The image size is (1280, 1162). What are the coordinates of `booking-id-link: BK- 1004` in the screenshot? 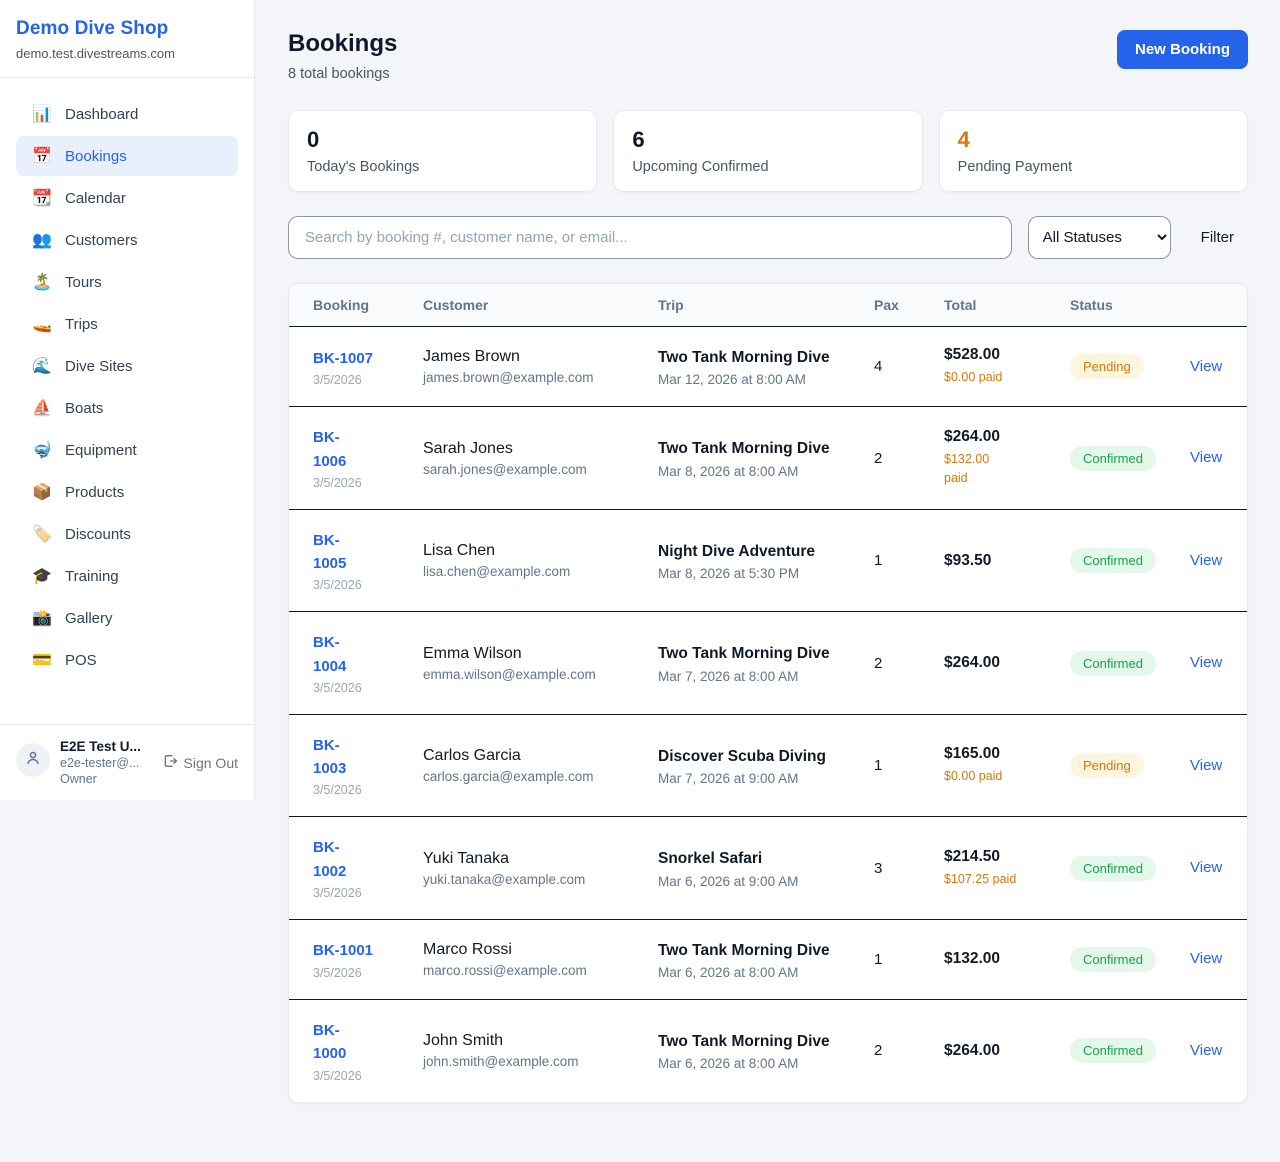 It's located at (330, 654).